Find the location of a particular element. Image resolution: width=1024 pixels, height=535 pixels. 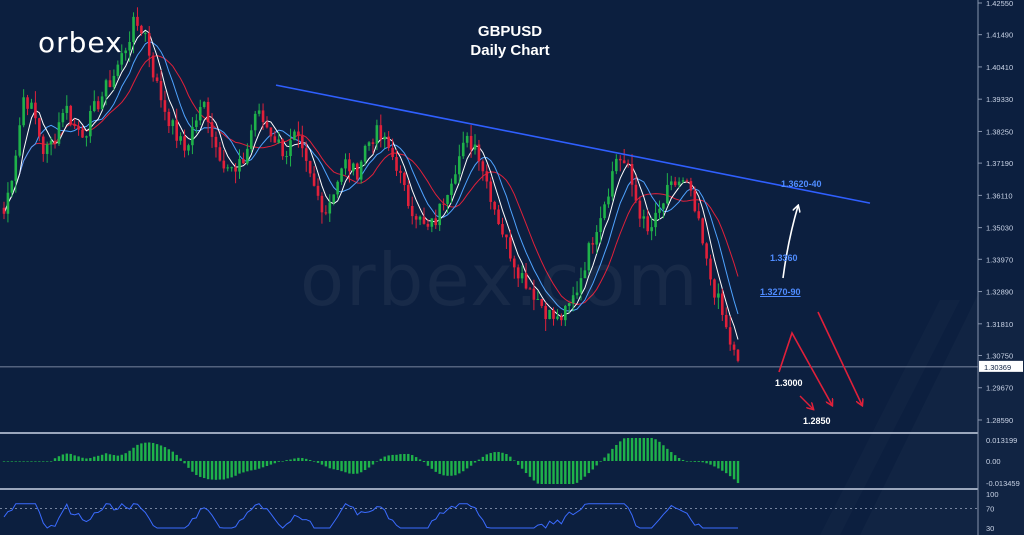

resistance-trendline is located at coordinates (573, 144).